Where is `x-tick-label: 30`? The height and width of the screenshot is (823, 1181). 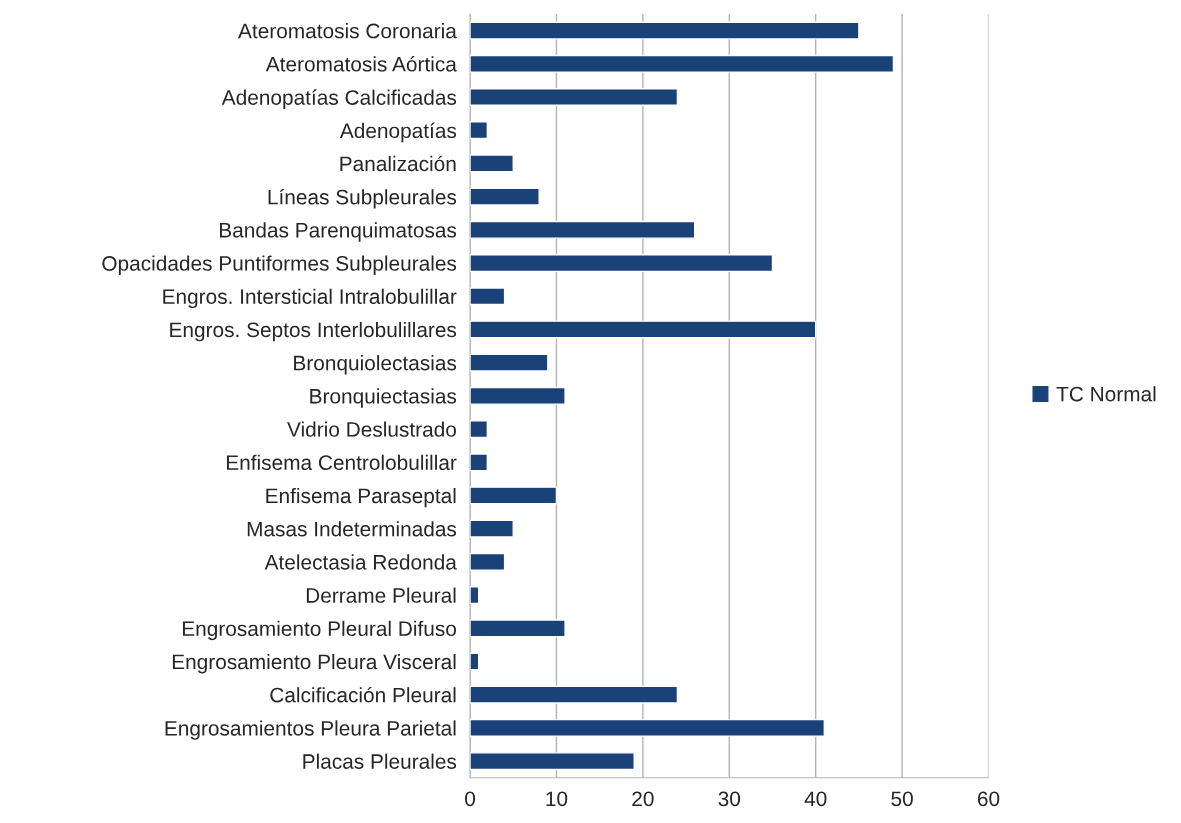 x-tick-label: 30 is located at coordinates (729, 799).